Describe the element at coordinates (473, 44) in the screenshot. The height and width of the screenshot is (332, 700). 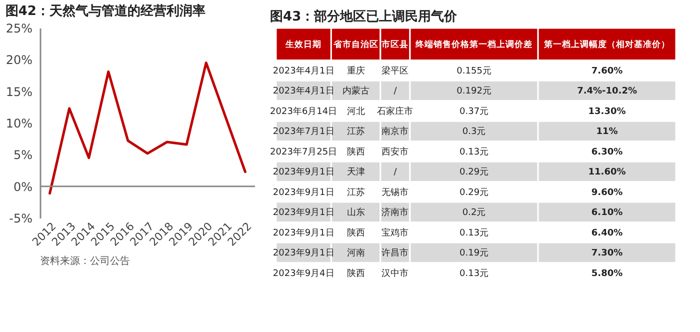
I see `category-label: 终端销售价格第一档上调价差` at that location.